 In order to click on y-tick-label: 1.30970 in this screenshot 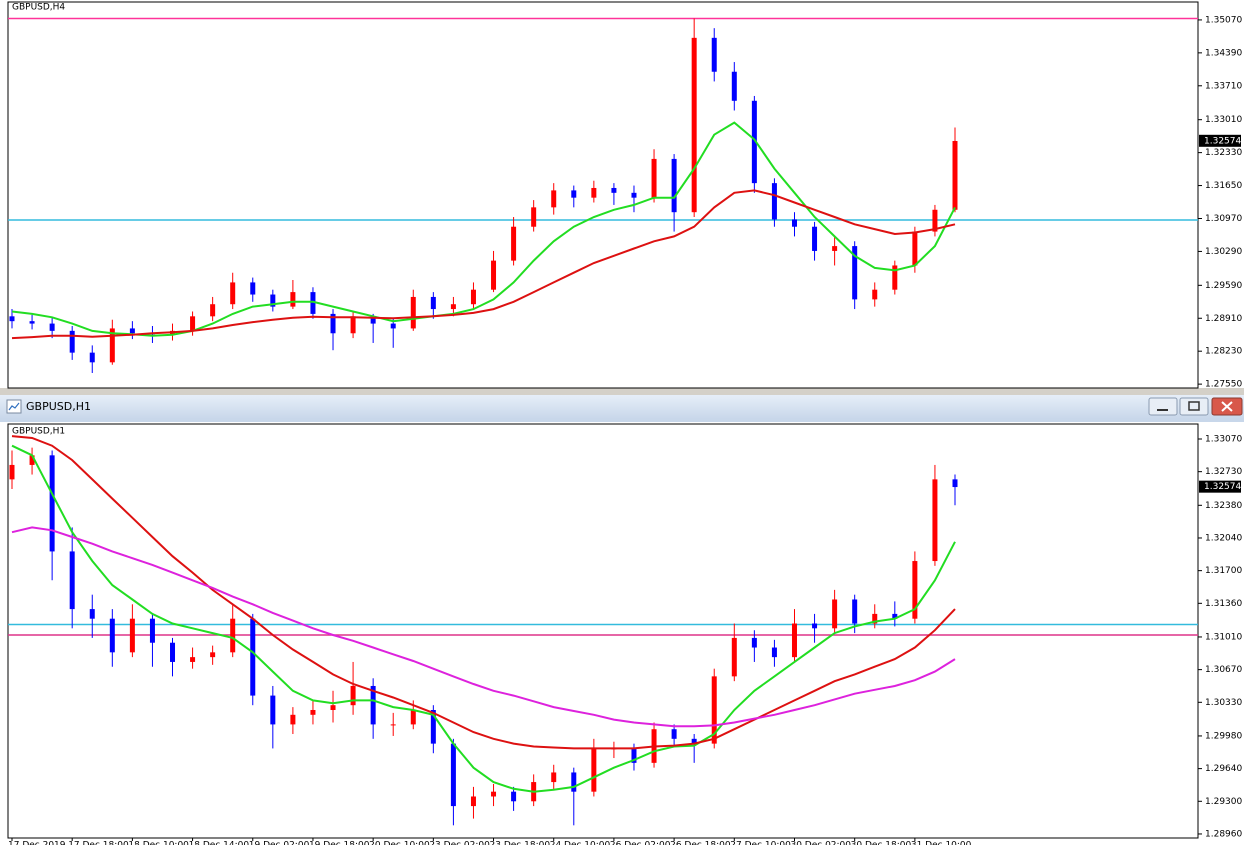, I will do `click(1223, 219)`.